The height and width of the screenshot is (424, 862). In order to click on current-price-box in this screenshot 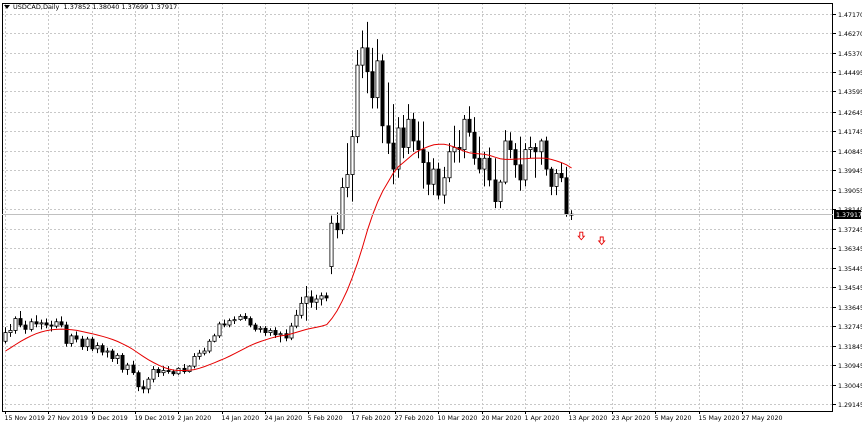, I will do `click(847, 214)`.